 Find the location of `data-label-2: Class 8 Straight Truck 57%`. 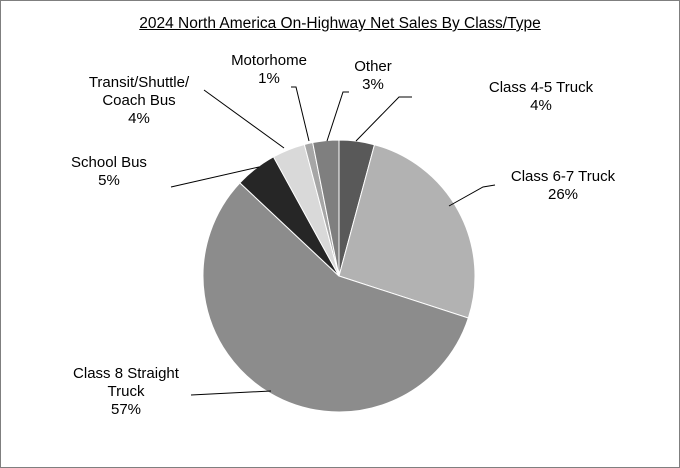

data-label-2: Class 8 Straight Truck 57% is located at coordinates (126, 392).